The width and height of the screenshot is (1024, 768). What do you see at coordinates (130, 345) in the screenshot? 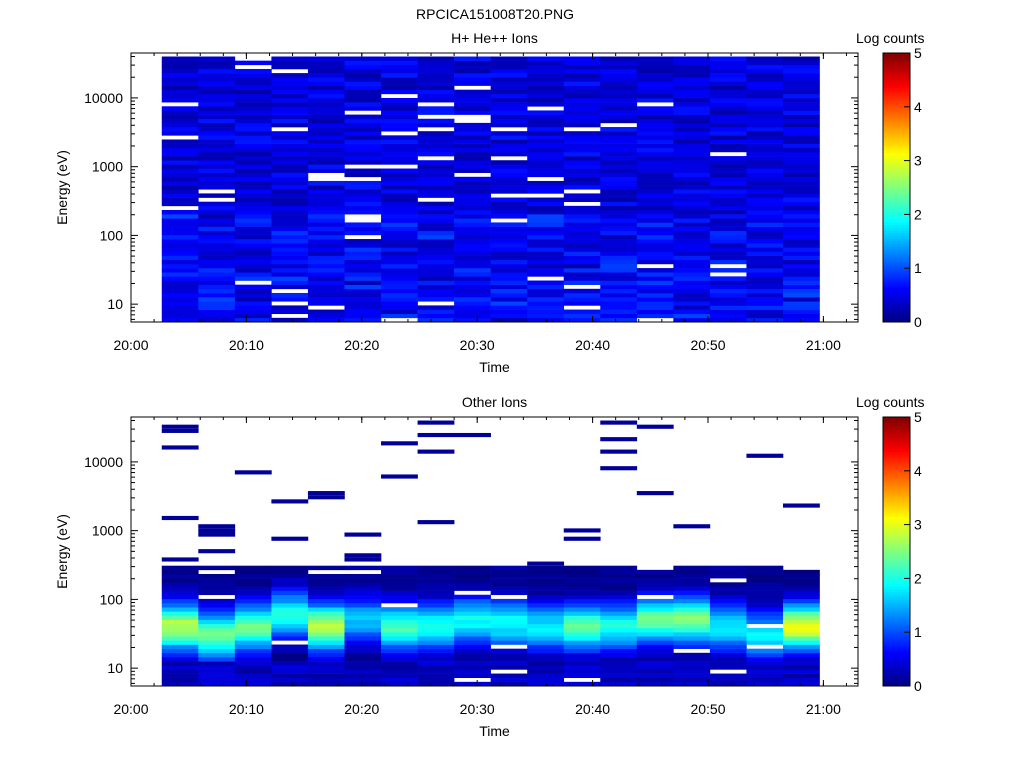
I see `x-tick-label: 20:00` at bounding box center [130, 345].